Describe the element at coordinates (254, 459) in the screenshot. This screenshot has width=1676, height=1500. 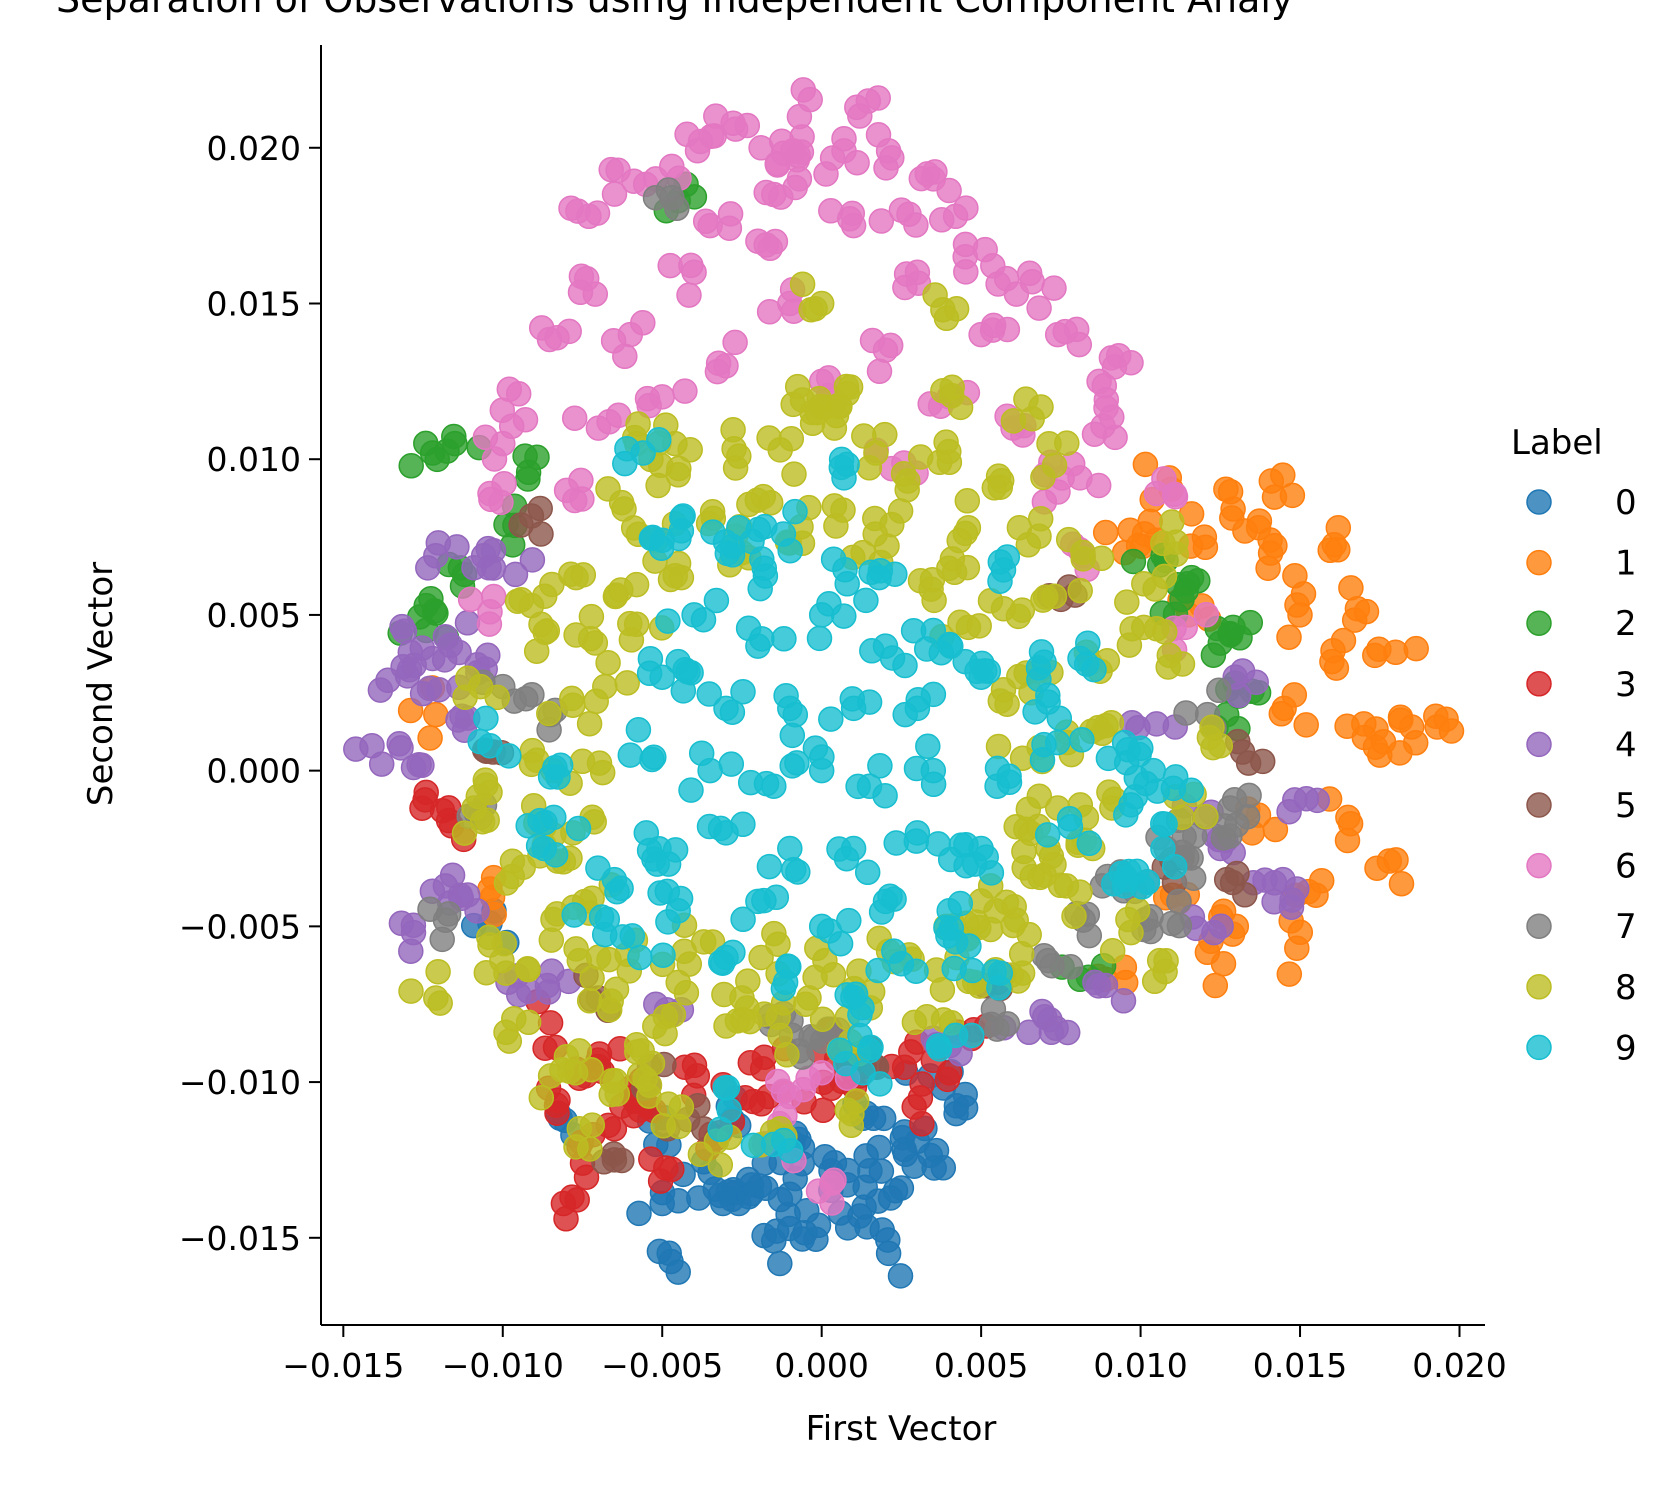
I see `y-tick-label: 0.010` at that location.